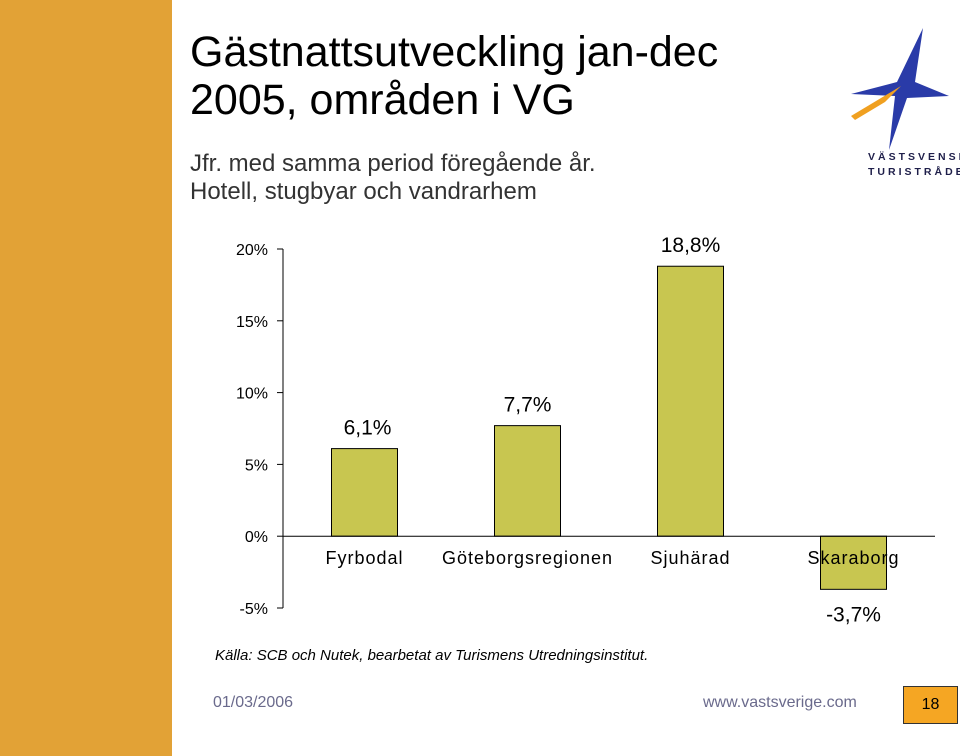 This screenshot has width=960, height=756. Describe the element at coordinates (876, 103) in the screenshot. I see `logo-swoosh-orange` at that location.